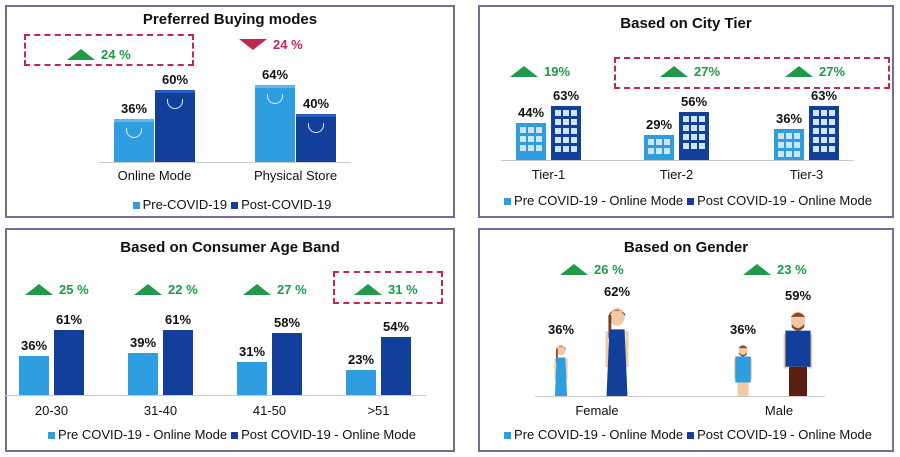  What do you see at coordinates (561, 370) in the screenshot?
I see `person-female-pre` at bounding box center [561, 370].